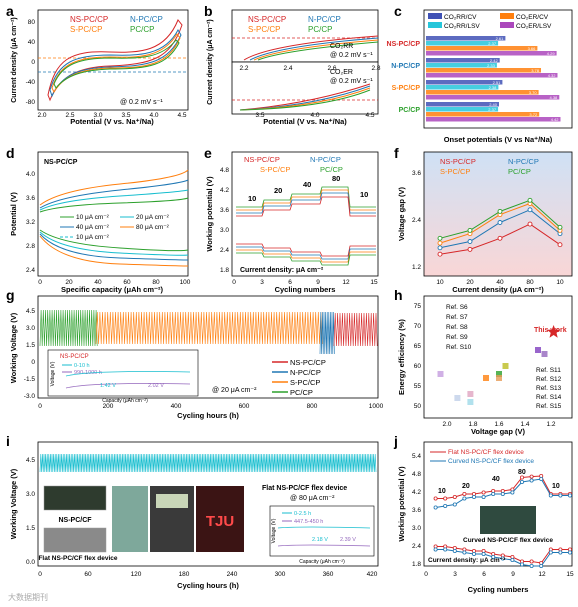  What do you see at coordinates (467, 560) in the screenshot?
I see `current-density-note: Current density: μA cm⁻²` at bounding box center [467, 560].